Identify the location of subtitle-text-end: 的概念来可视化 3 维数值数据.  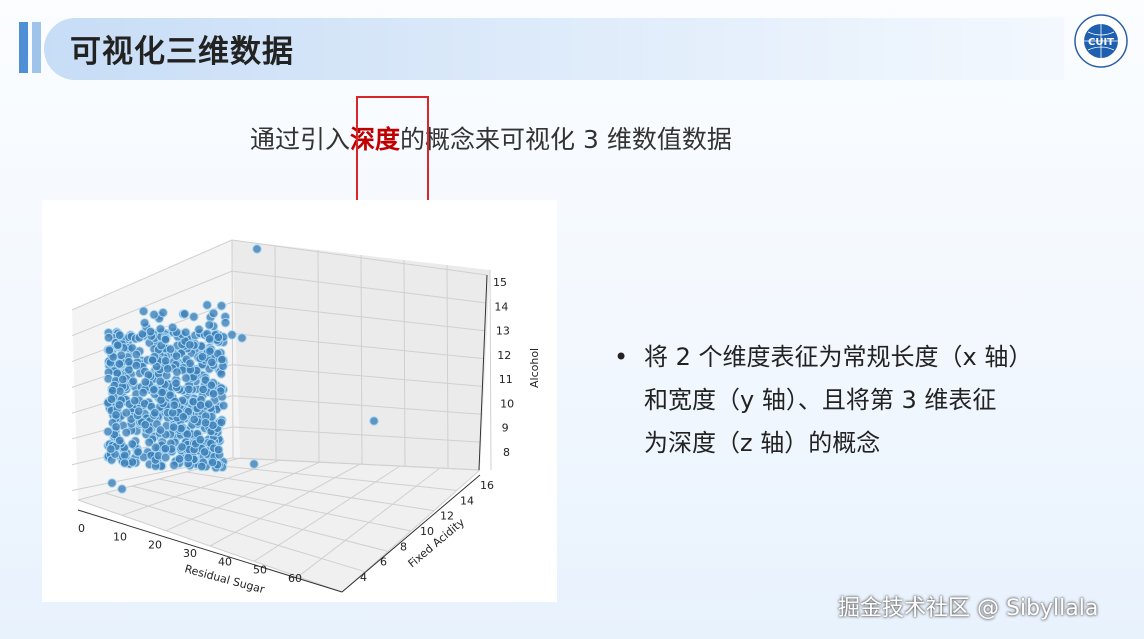
(566, 139).